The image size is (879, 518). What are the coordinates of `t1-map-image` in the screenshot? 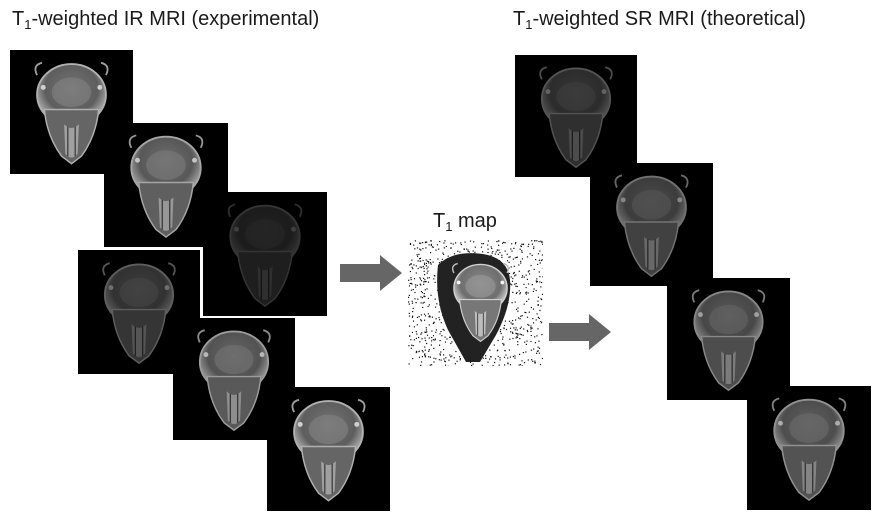 It's located at (475, 303).